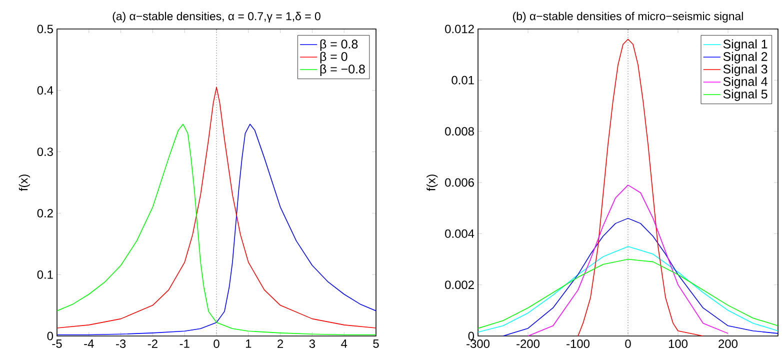  I want to click on y-tick-label: 0.01, so click(463, 80).